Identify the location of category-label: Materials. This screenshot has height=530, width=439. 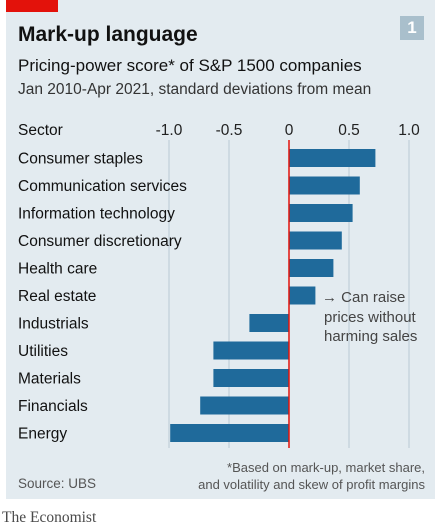
(49, 379).